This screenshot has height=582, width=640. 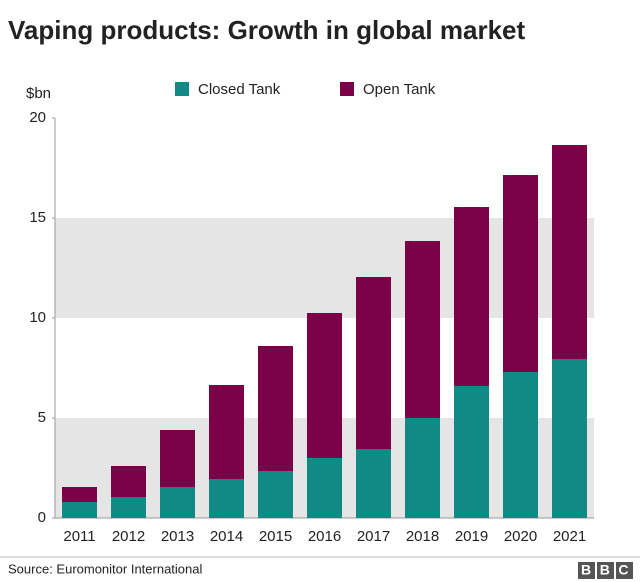 What do you see at coordinates (42, 517) in the screenshot?
I see `y-tick-label: 0` at bounding box center [42, 517].